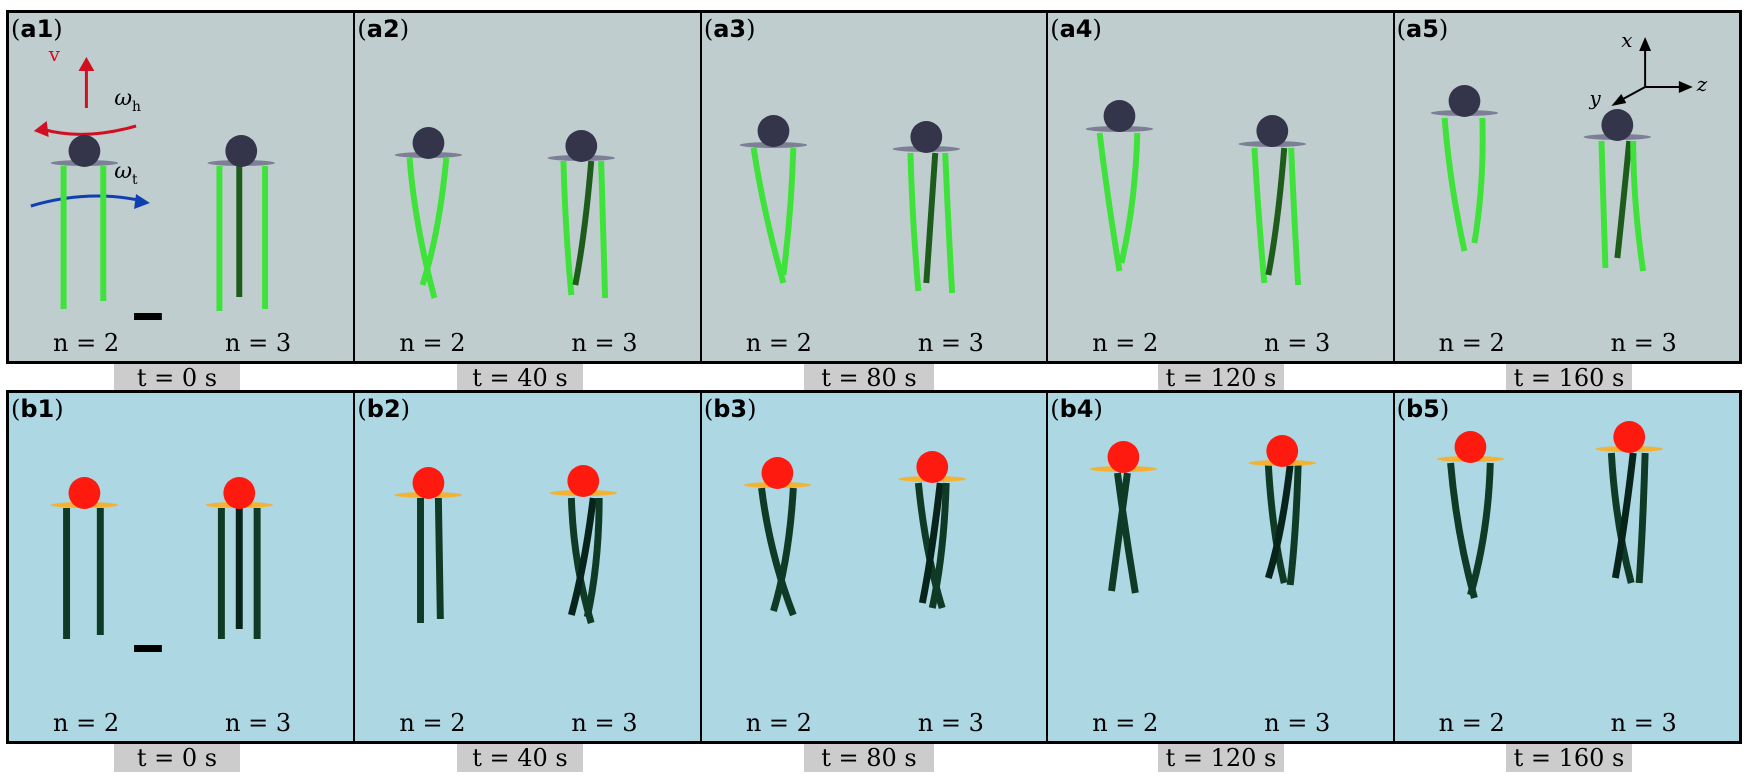  What do you see at coordinates (1221, 378) in the screenshot?
I see `time-label: t = 120 s` at bounding box center [1221, 378].